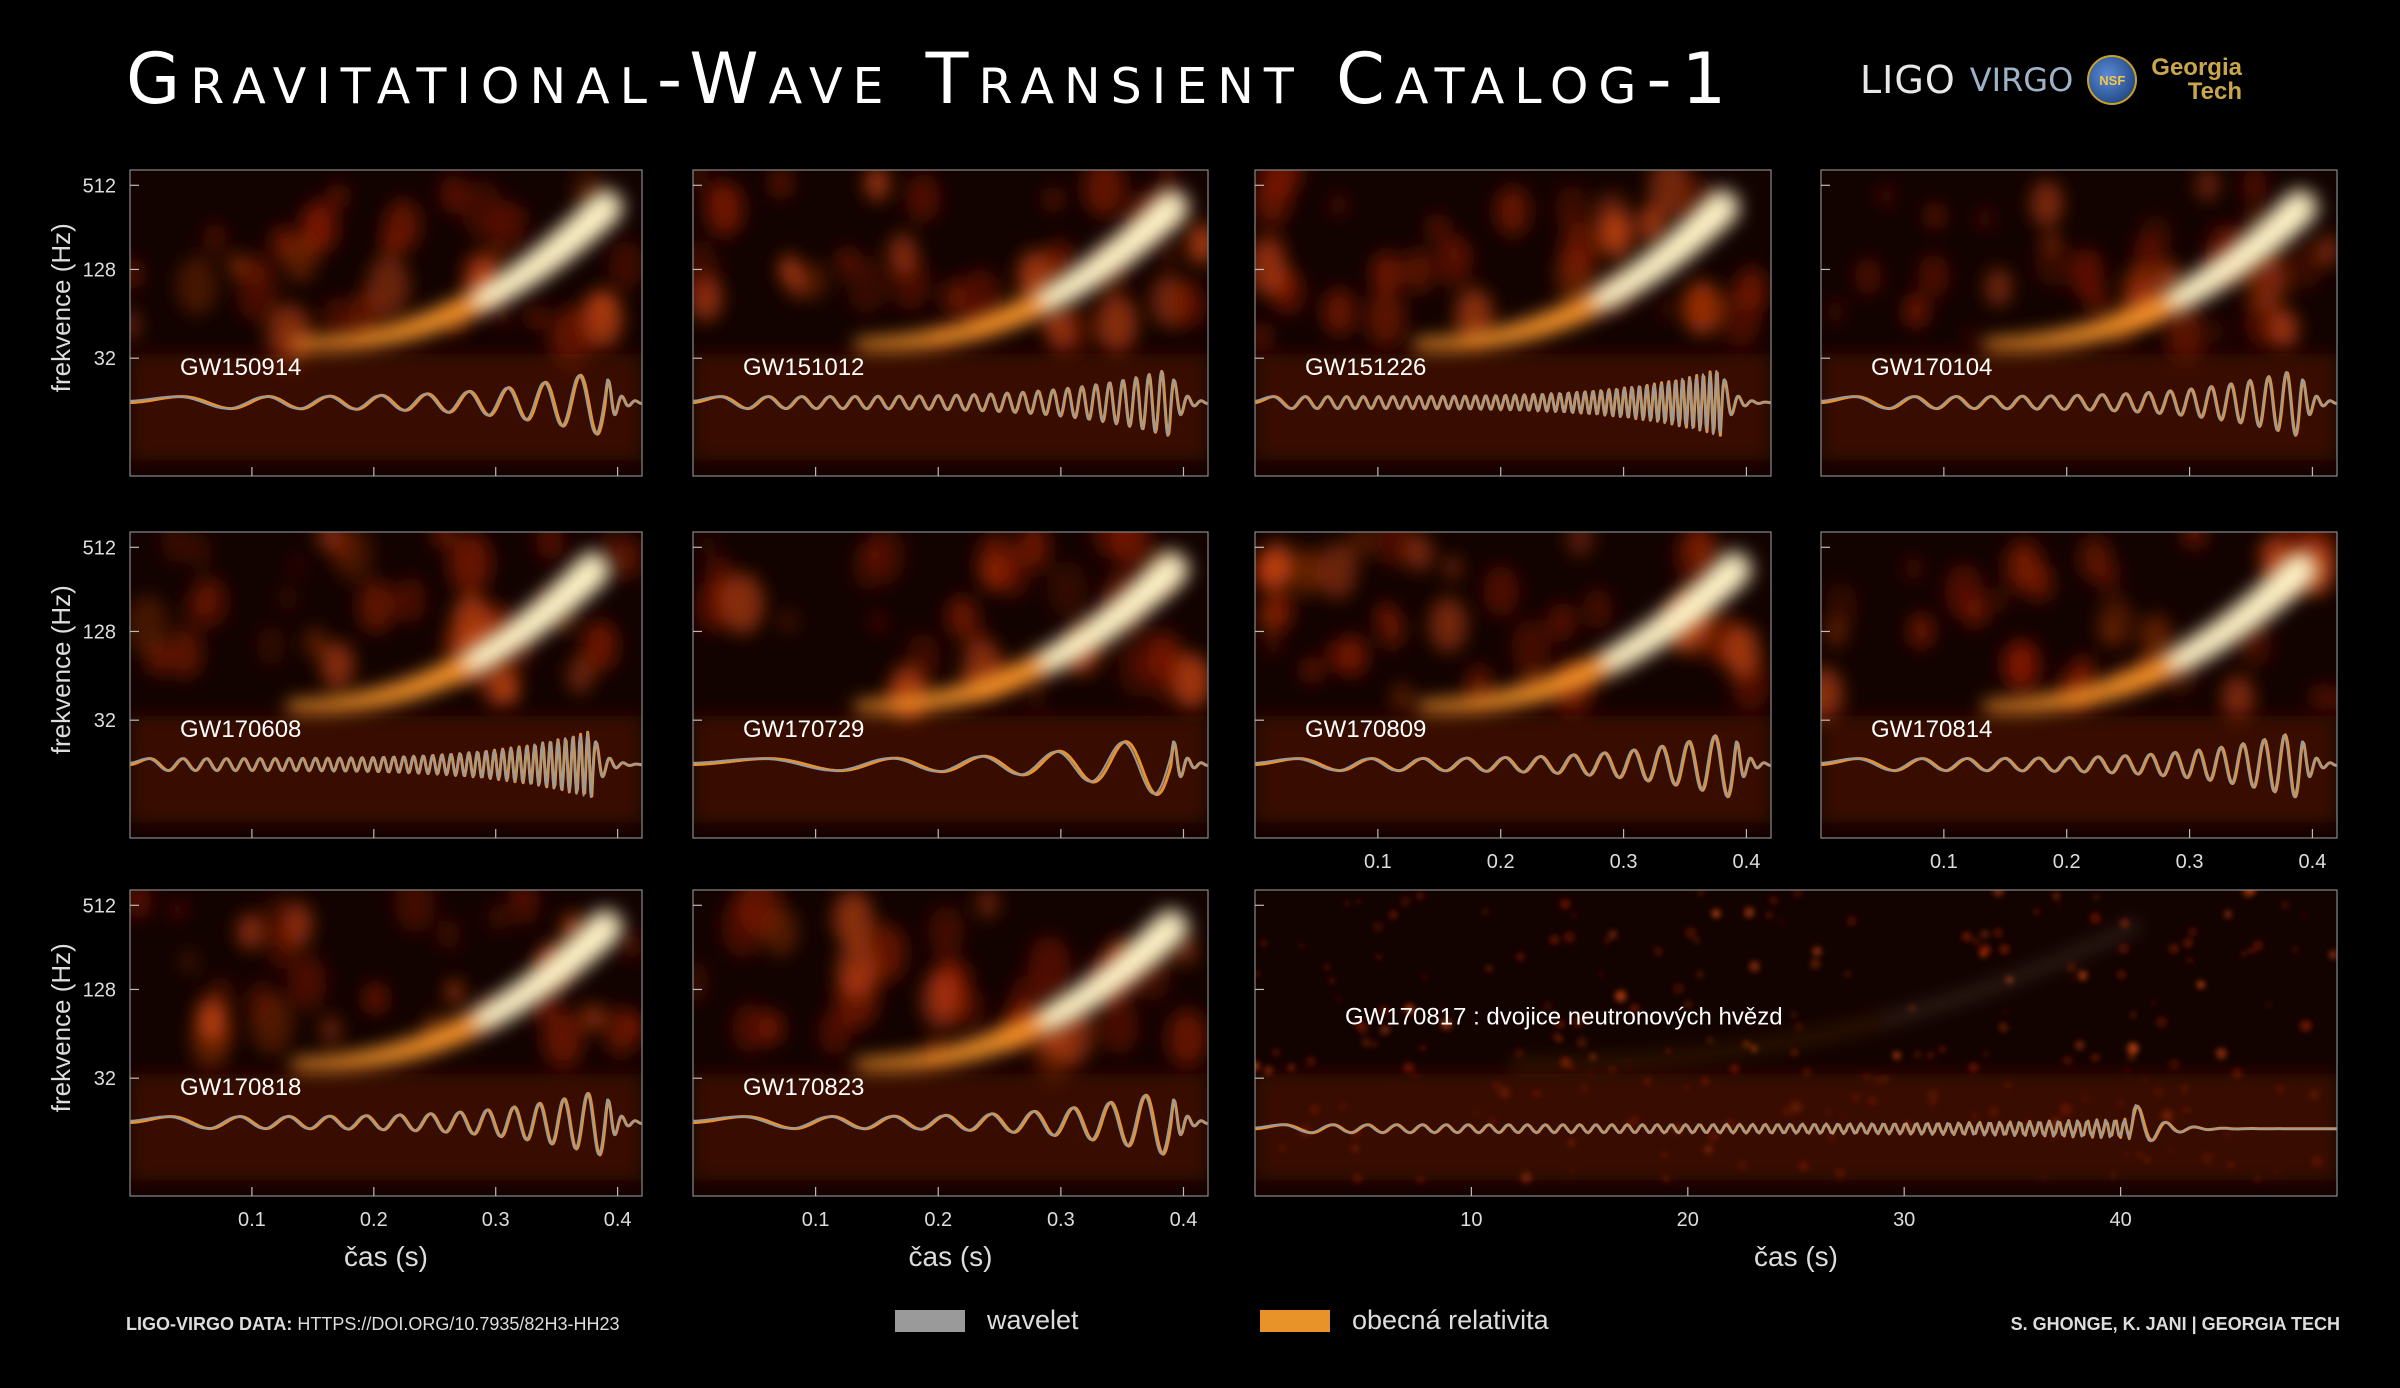 The width and height of the screenshot is (2400, 1388). I want to click on event-label: GW150914, so click(240, 367).